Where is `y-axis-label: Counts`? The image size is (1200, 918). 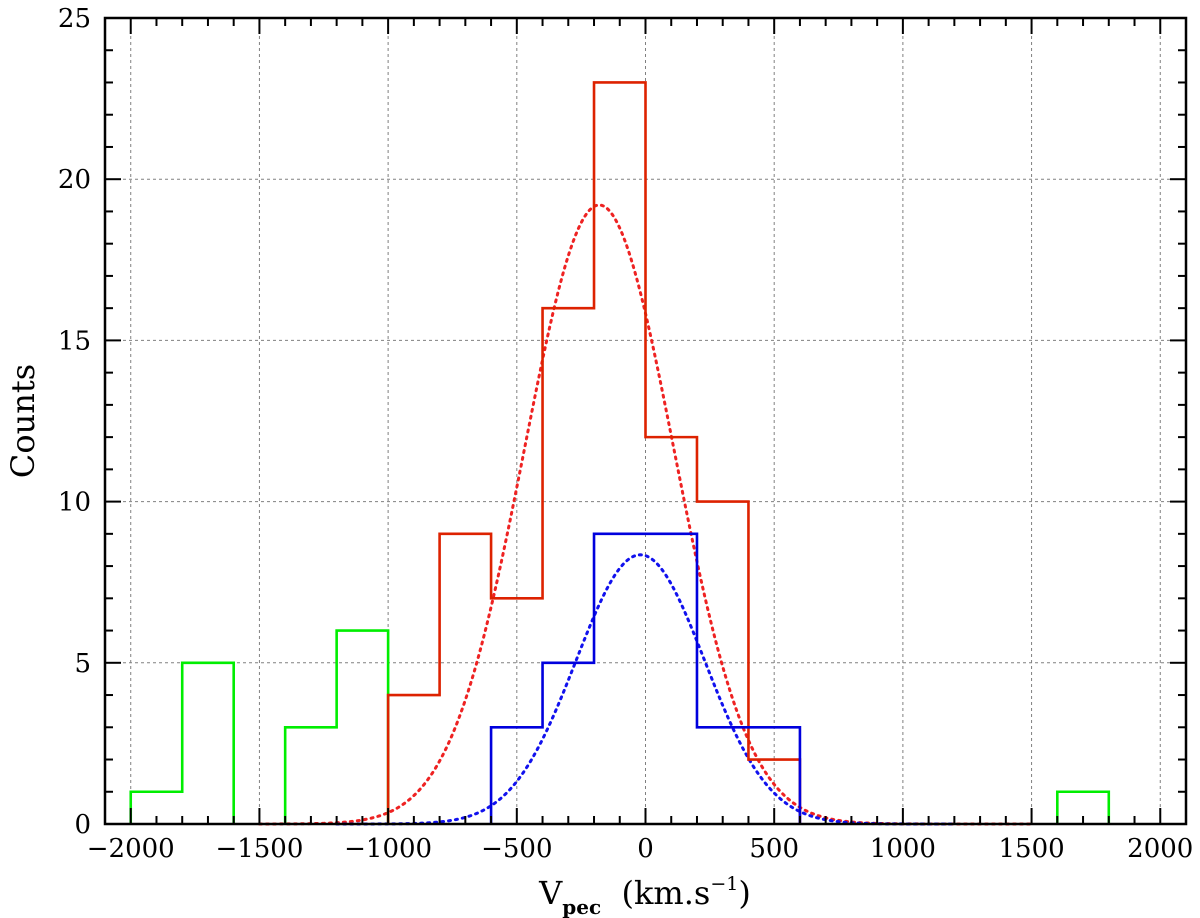
y-axis-label: Counts is located at coordinates (23, 421).